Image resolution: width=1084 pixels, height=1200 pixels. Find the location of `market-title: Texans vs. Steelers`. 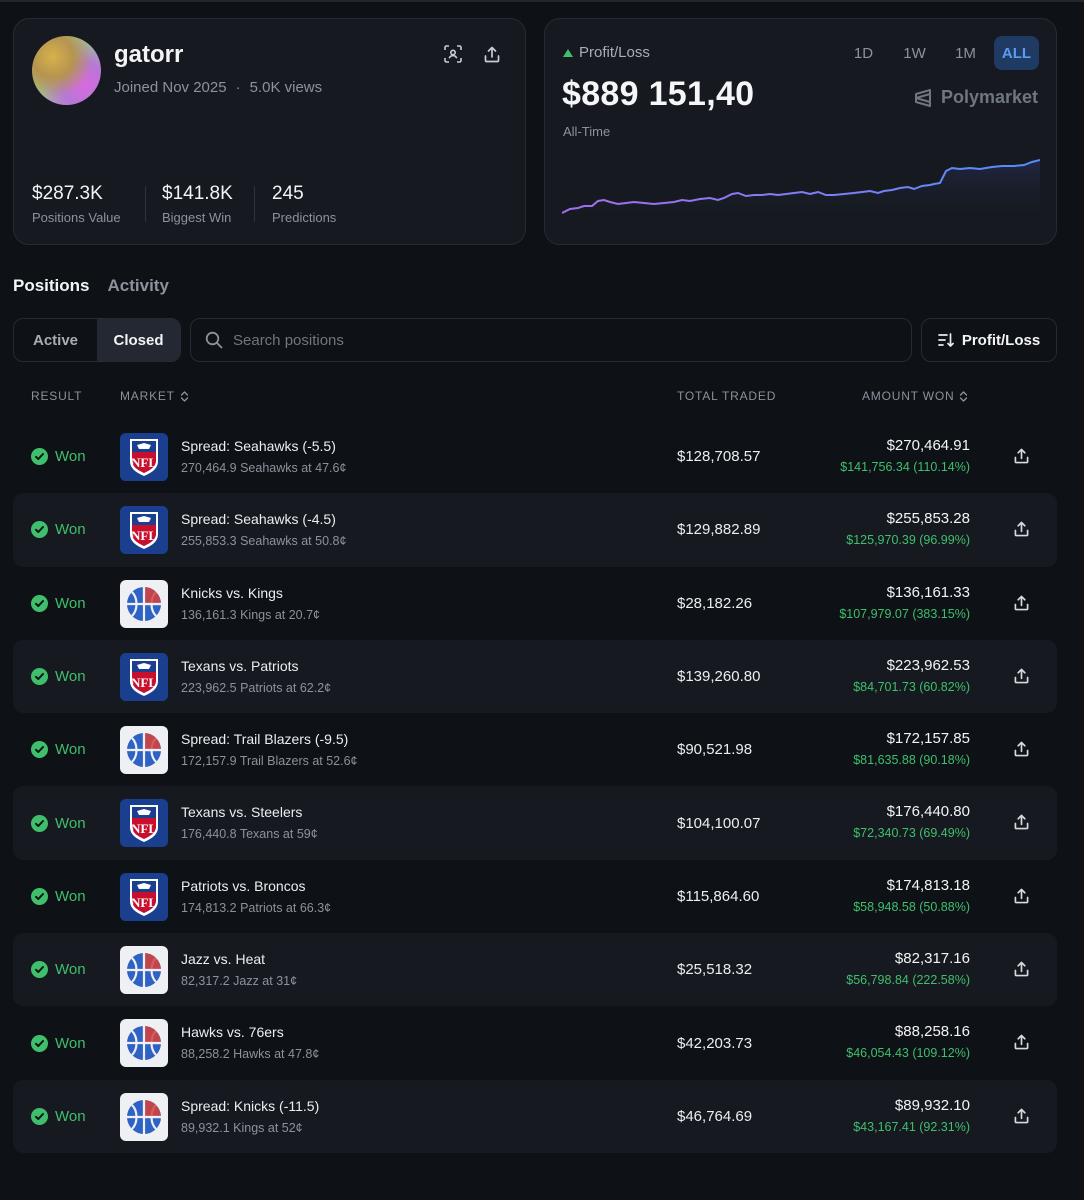

market-title: Texans vs. Steelers is located at coordinates (242, 812).